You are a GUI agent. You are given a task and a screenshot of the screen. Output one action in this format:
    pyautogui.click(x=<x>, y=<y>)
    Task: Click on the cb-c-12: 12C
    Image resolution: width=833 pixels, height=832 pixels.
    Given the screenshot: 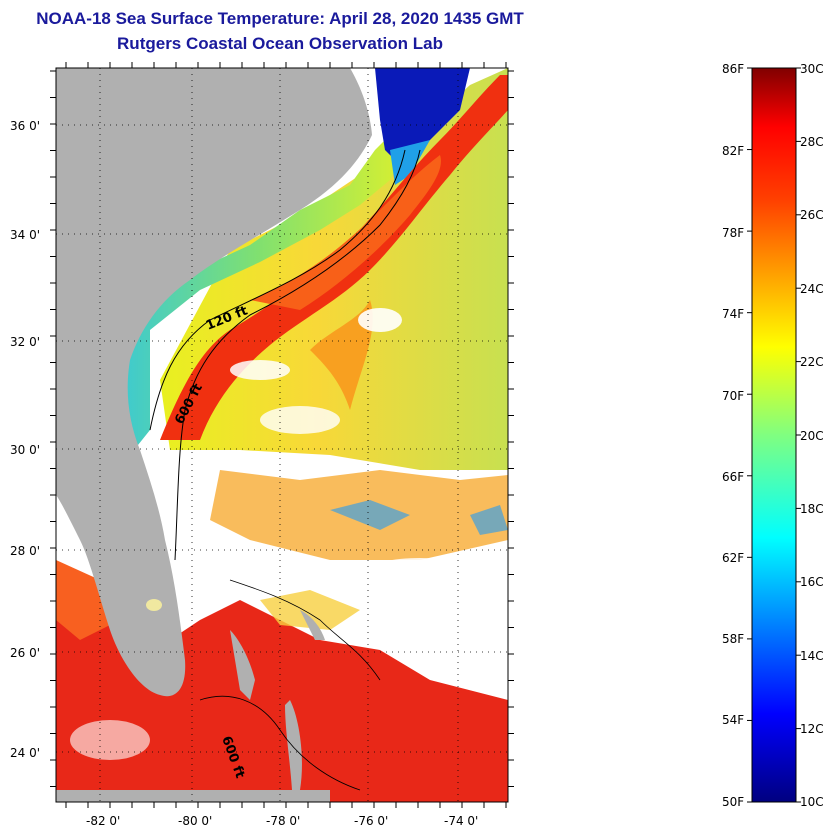 What is the action you would take?
    pyautogui.click(x=812, y=729)
    